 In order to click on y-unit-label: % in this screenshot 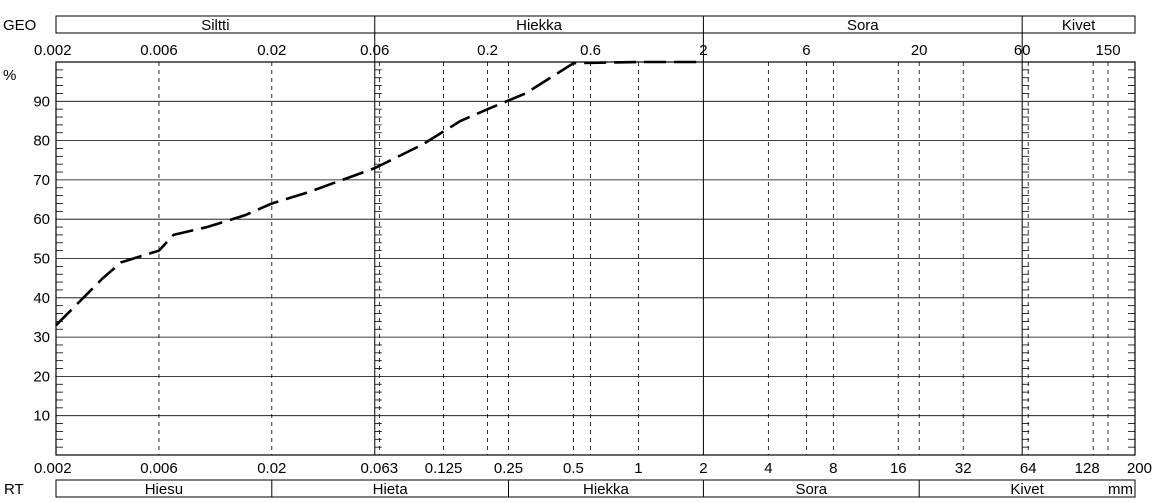, I will do `click(9, 75)`.